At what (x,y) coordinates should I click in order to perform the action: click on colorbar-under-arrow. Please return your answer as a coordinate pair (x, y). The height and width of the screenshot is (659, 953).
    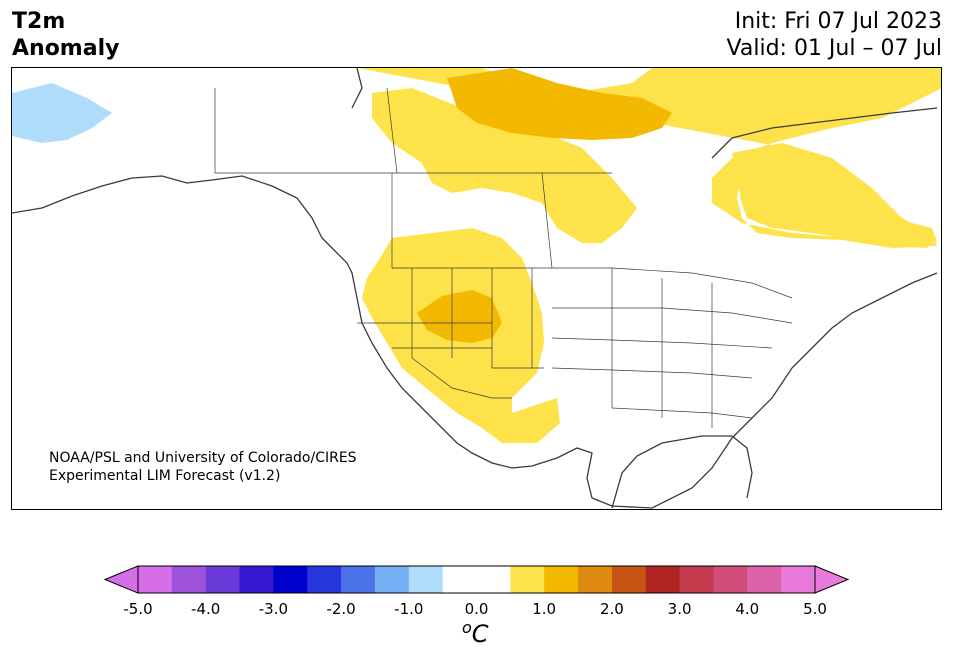
    Looking at the image, I should click on (121, 579).